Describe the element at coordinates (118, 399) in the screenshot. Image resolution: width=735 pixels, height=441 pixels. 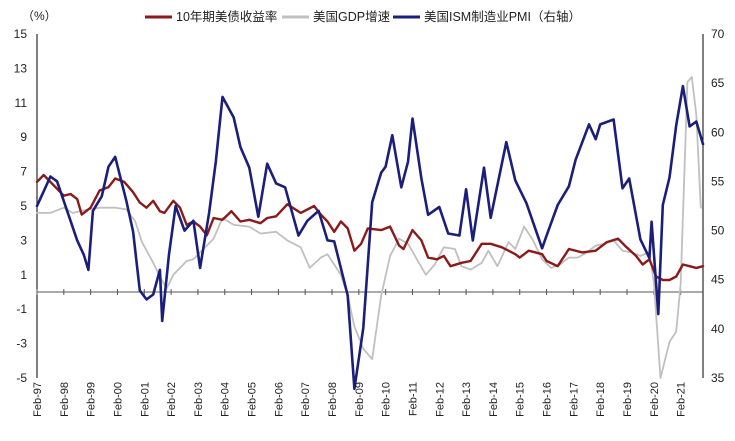
I see `x-tick-label: Feb-00` at that location.